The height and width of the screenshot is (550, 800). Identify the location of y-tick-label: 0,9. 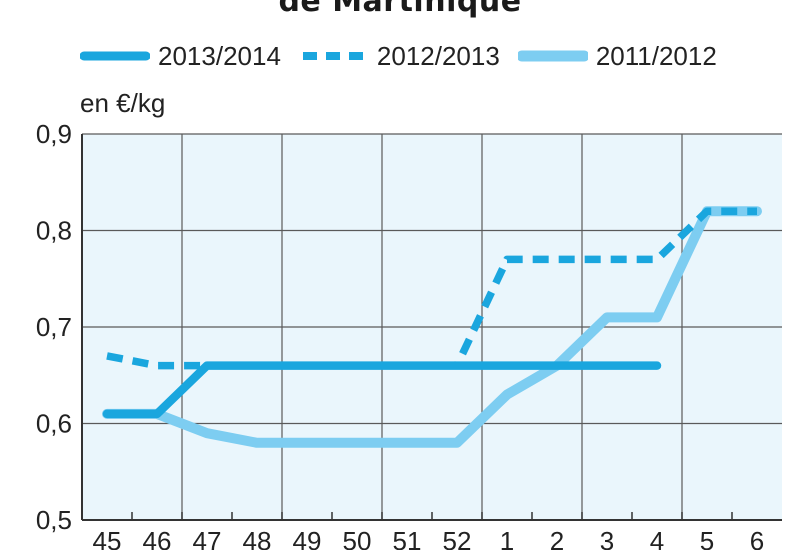
(54, 134).